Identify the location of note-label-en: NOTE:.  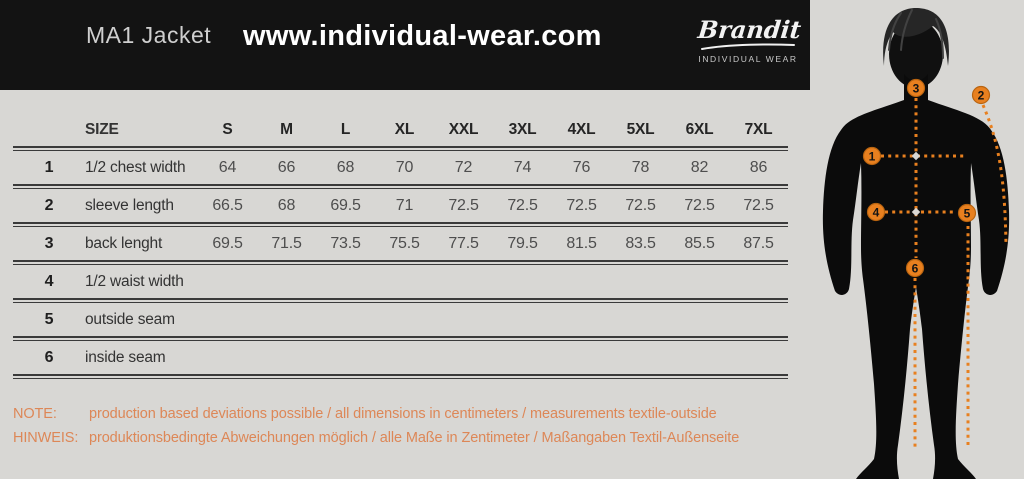
(35, 414).